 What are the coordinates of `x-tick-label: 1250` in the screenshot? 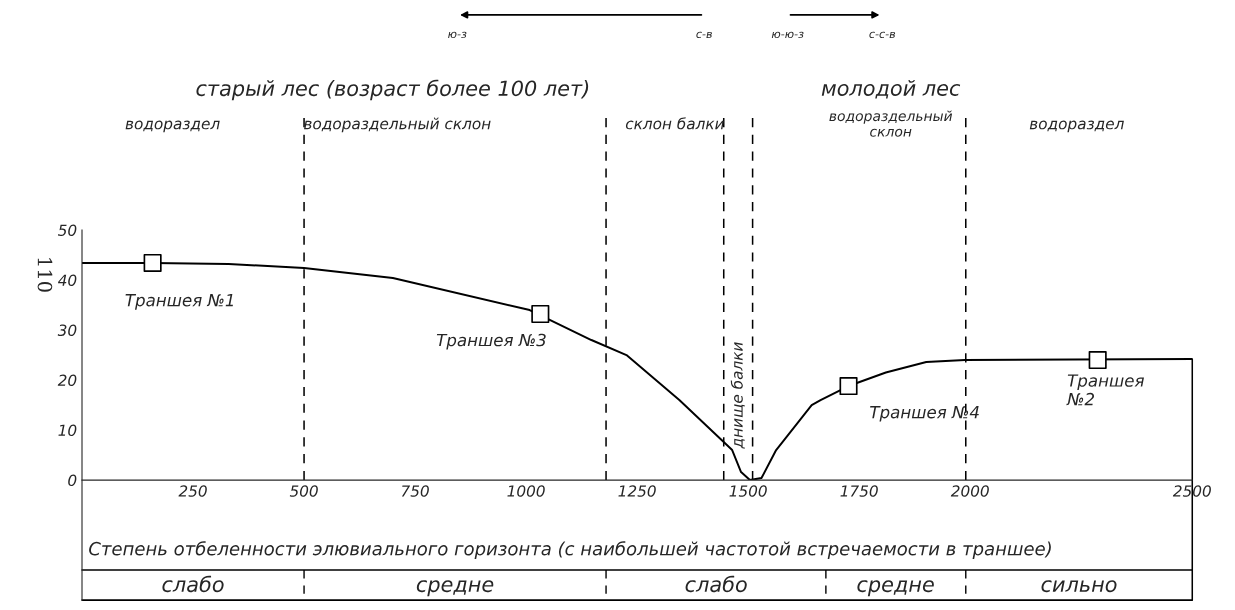 It's located at (637, 491).